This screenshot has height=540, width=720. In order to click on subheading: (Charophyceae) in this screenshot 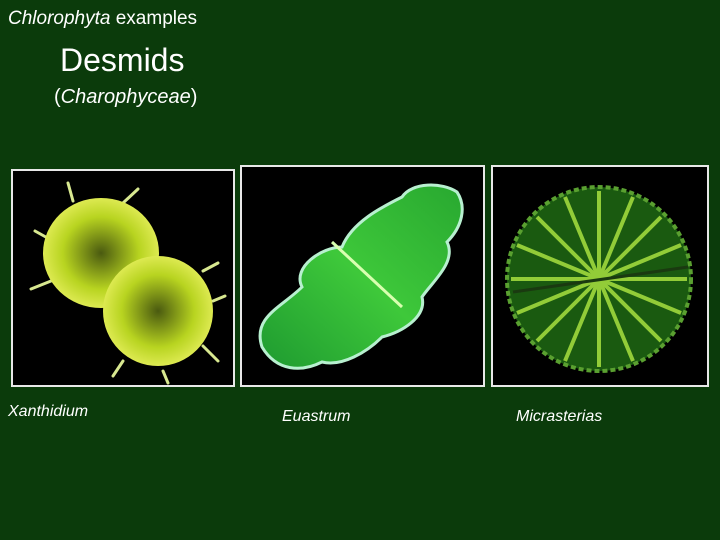, I will do `click(125, 97)`.